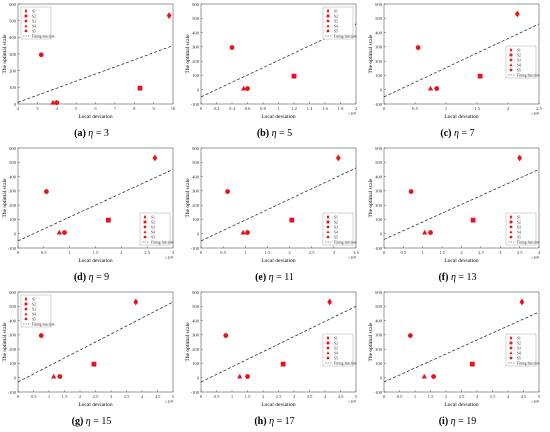 This screenshot has width=550, height=432. Describe the element at coordinates (294, 108) in the screenshot. I see `x-tick-label: 1.2` at that location.